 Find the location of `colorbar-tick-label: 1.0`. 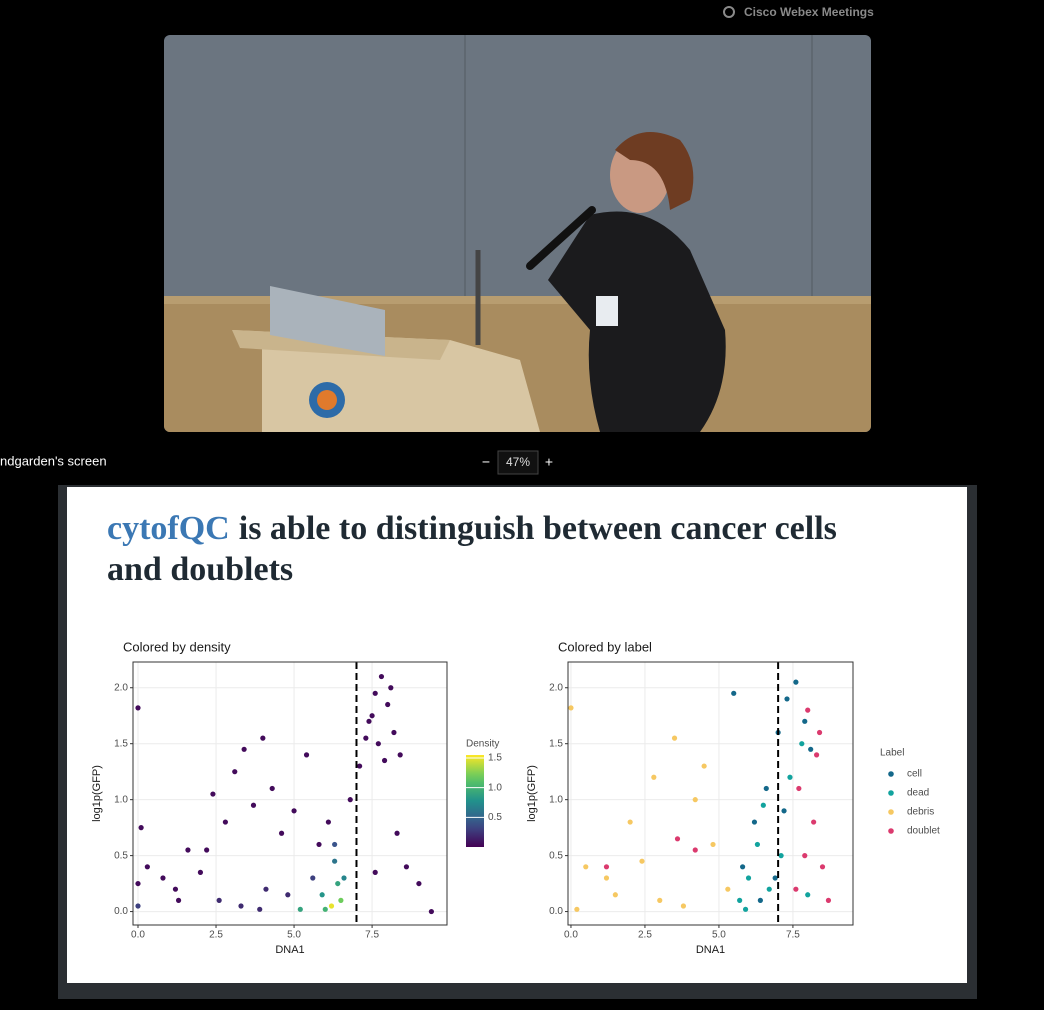

colorbar-tick-label: 1.0 is located at coordinates (495, 787).